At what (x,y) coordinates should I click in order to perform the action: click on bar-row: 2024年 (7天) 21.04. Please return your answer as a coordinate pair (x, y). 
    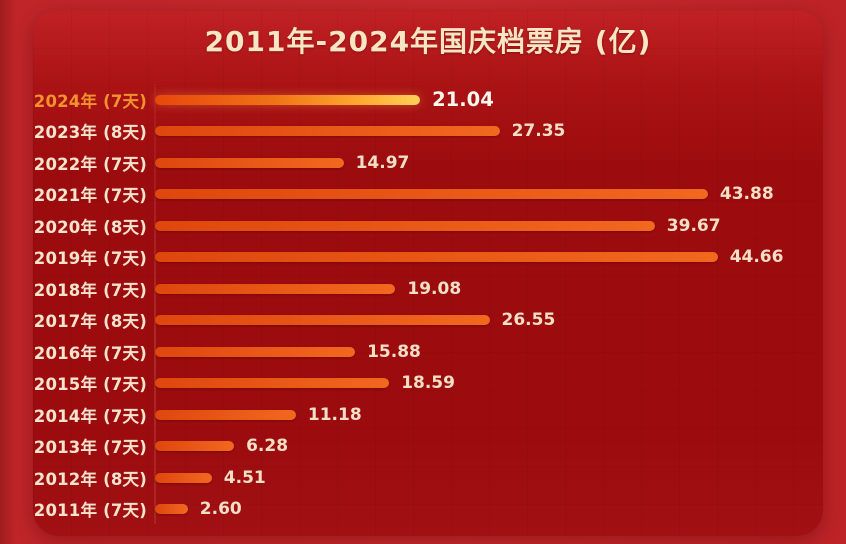
    Looking at the image, I should click on (428, 100).